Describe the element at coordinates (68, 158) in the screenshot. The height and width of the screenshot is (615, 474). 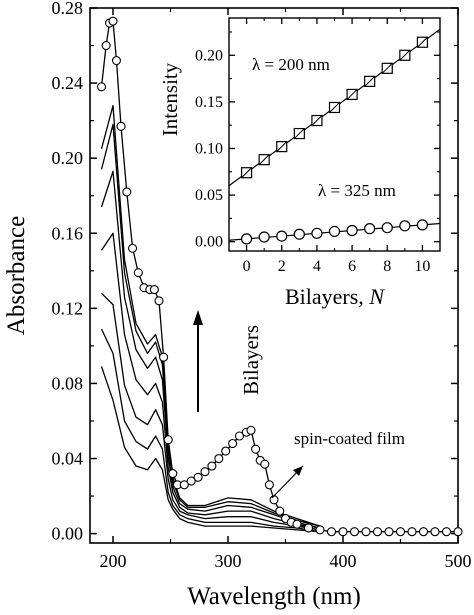
I see `main-y-tick-label: 0.20` at that location.